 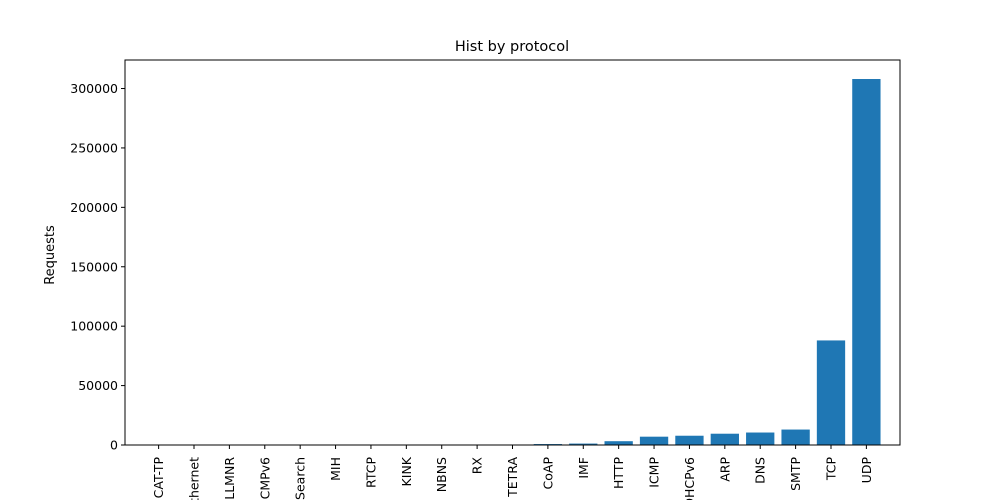 I want to click on bar-smtp, so click(x=795, y=437).